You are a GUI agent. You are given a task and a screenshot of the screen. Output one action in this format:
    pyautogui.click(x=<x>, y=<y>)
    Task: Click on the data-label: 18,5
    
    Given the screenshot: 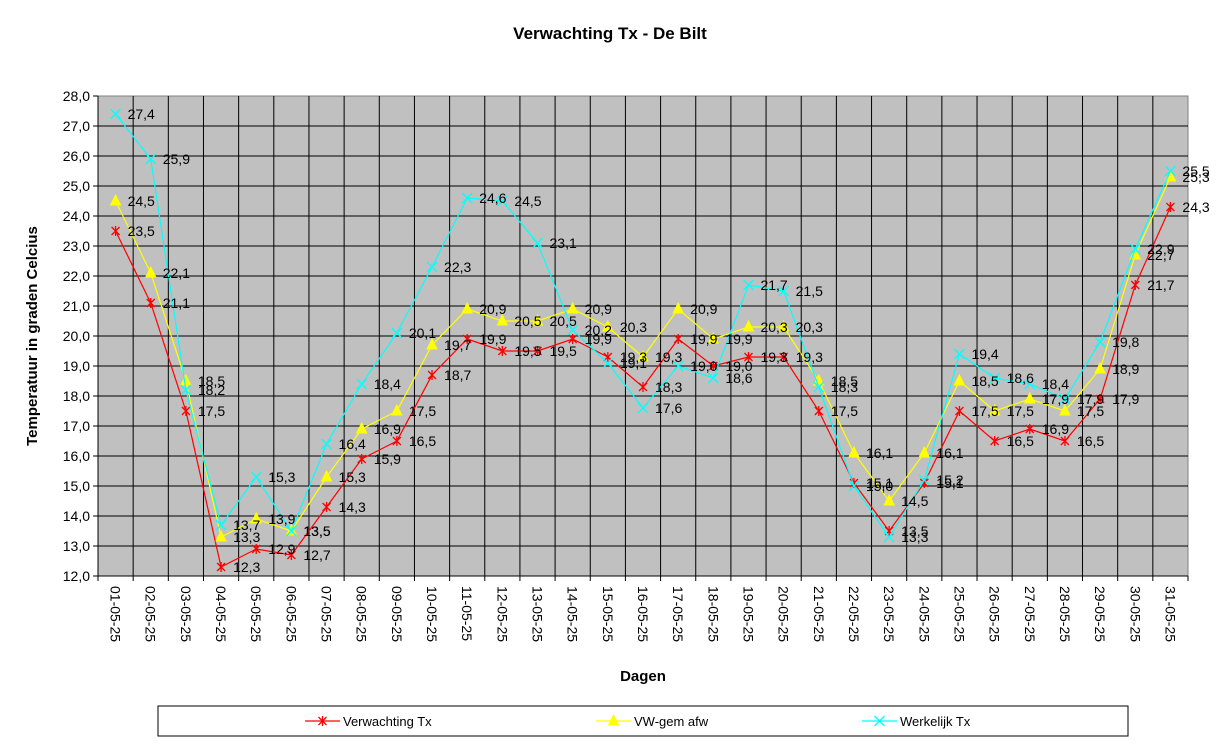 What is the action you would take?
    pyautogui.click(x=844, y=381)
    